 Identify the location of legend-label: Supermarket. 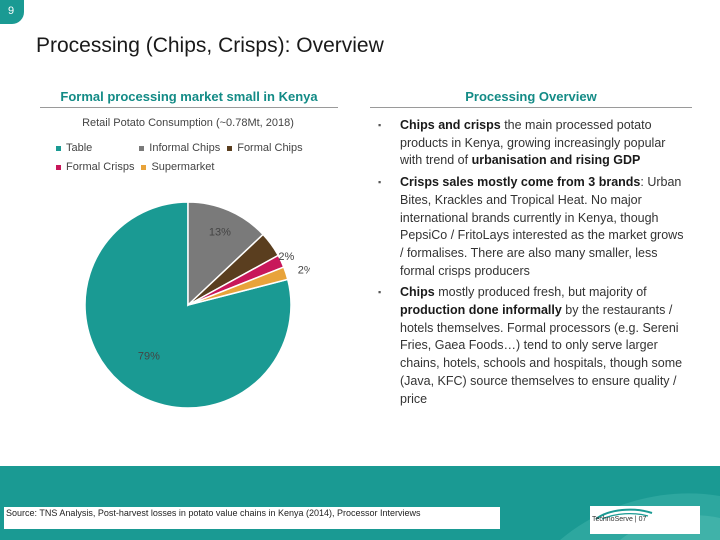
(183, 167).